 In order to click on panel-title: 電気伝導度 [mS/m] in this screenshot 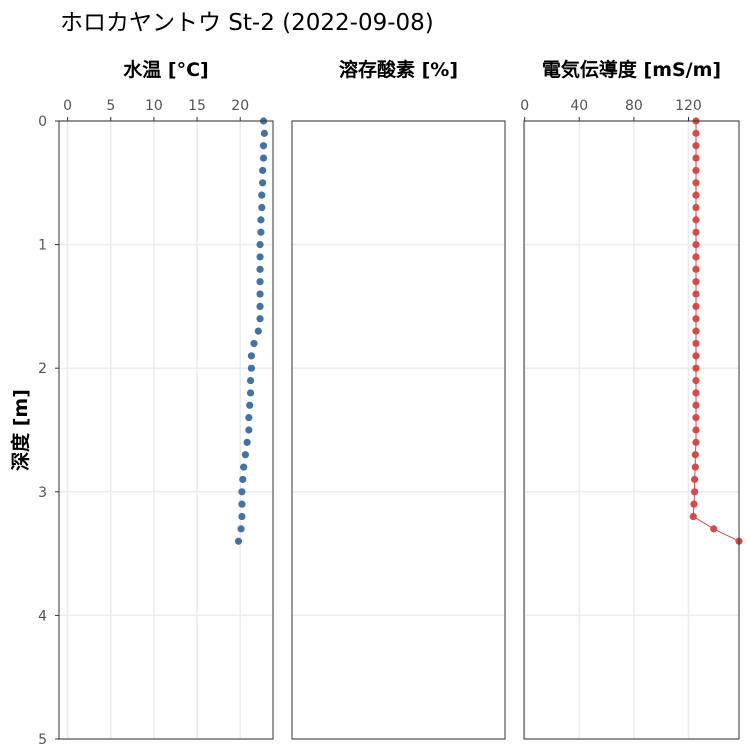, I will do `click(631, 69)`.